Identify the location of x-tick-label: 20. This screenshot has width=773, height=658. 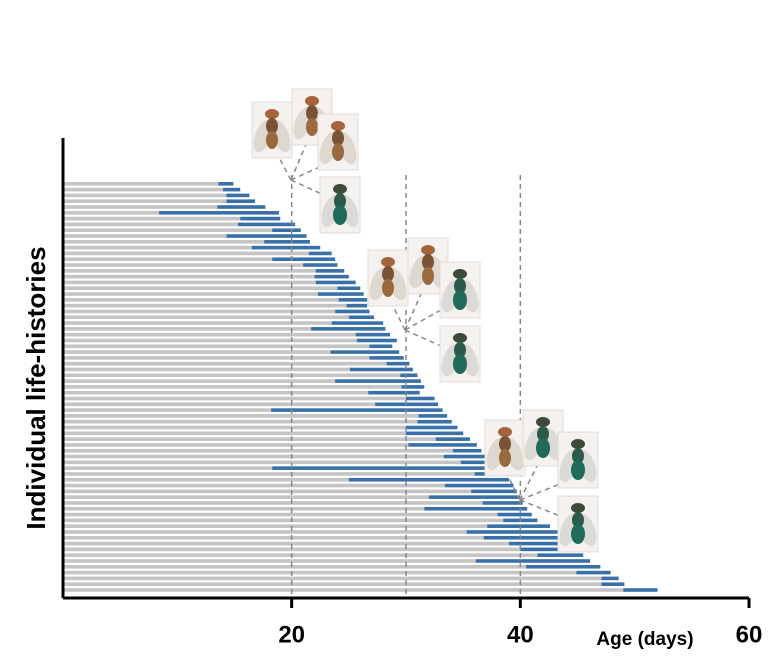
(291, 634).